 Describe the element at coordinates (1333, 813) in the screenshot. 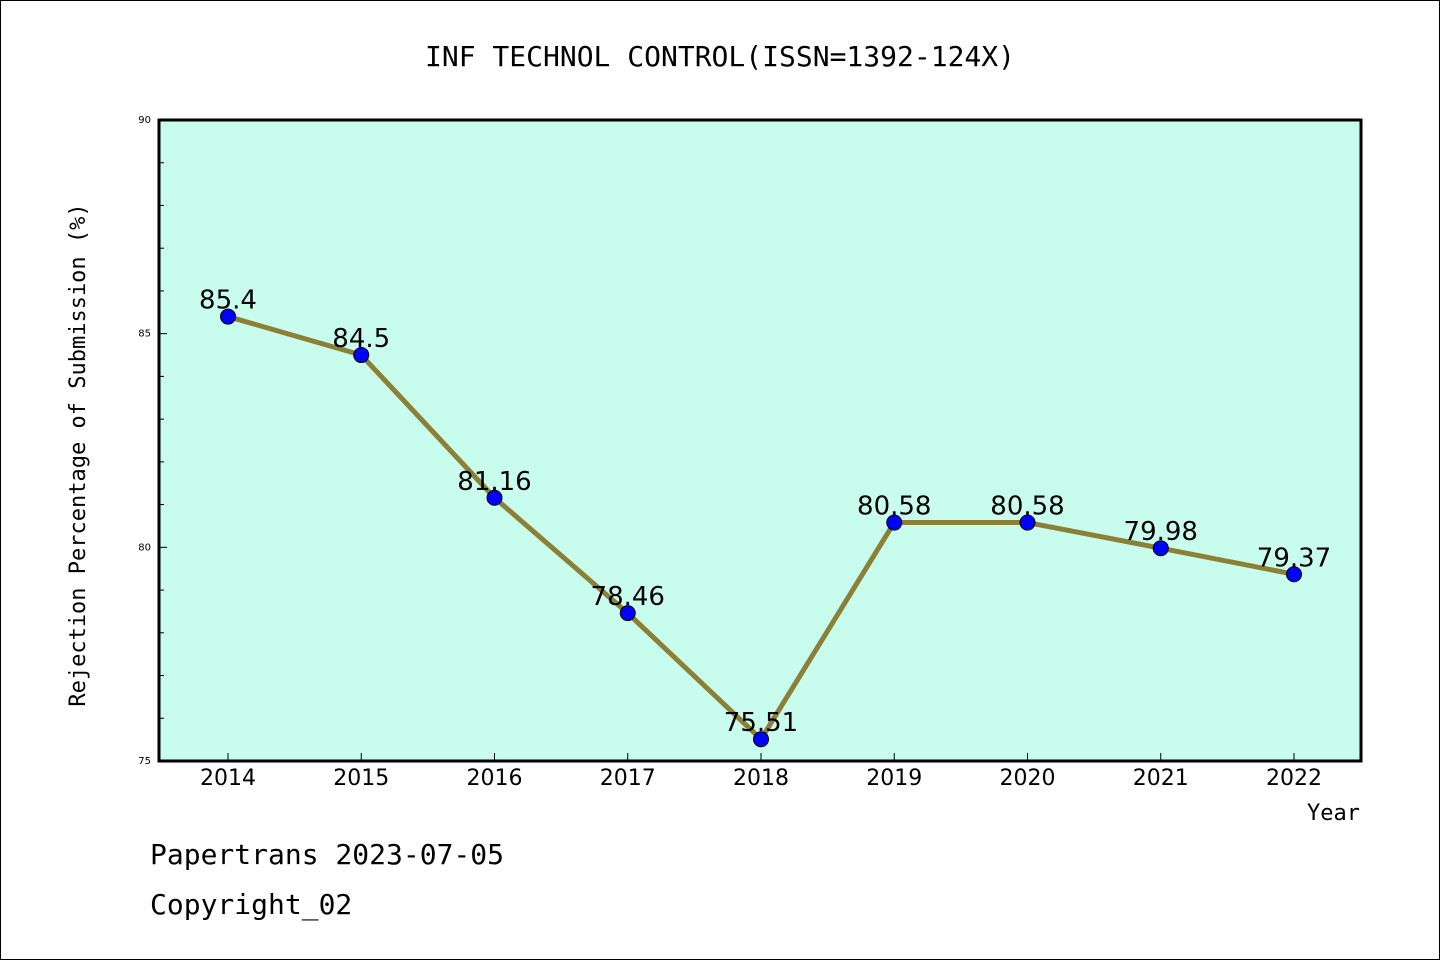

I see `x-axis-label: Year` at that location.